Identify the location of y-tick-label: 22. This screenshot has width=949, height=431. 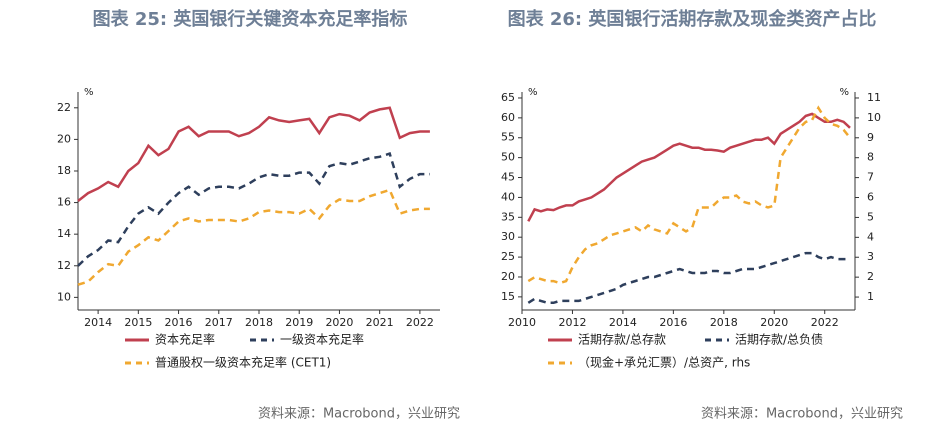
(64, 107).